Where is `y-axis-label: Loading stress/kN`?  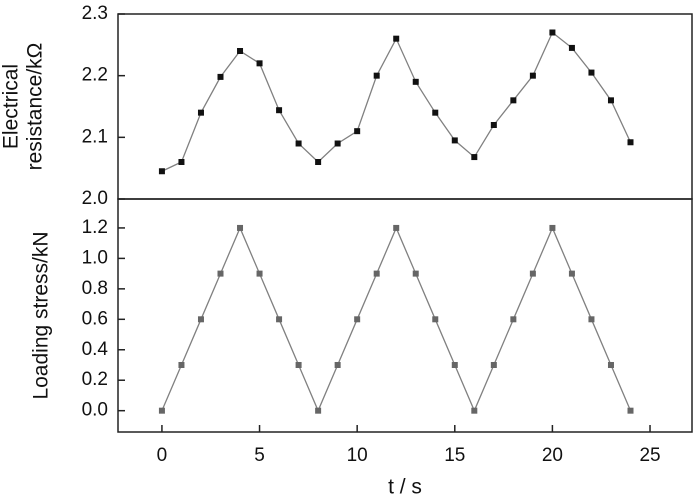
y-axis-label: Loading stress/kN is located at coordinates (41, 315).